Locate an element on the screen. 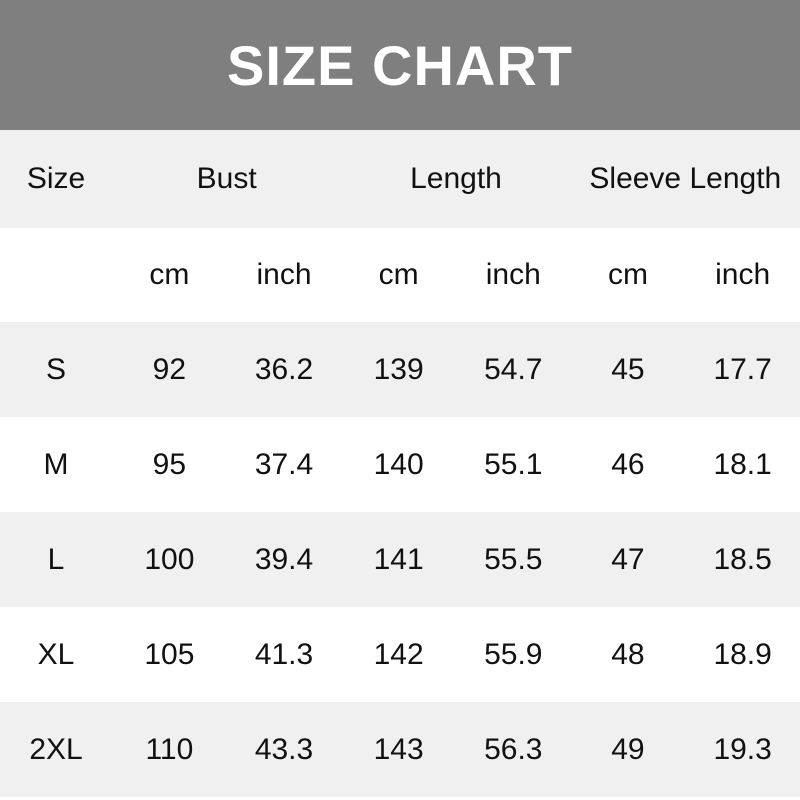 The width and height of the screenshot is (800, 800). table-row: L 100 39.4 141 55.5 47 18.5 is located at coordinates (400, 559).